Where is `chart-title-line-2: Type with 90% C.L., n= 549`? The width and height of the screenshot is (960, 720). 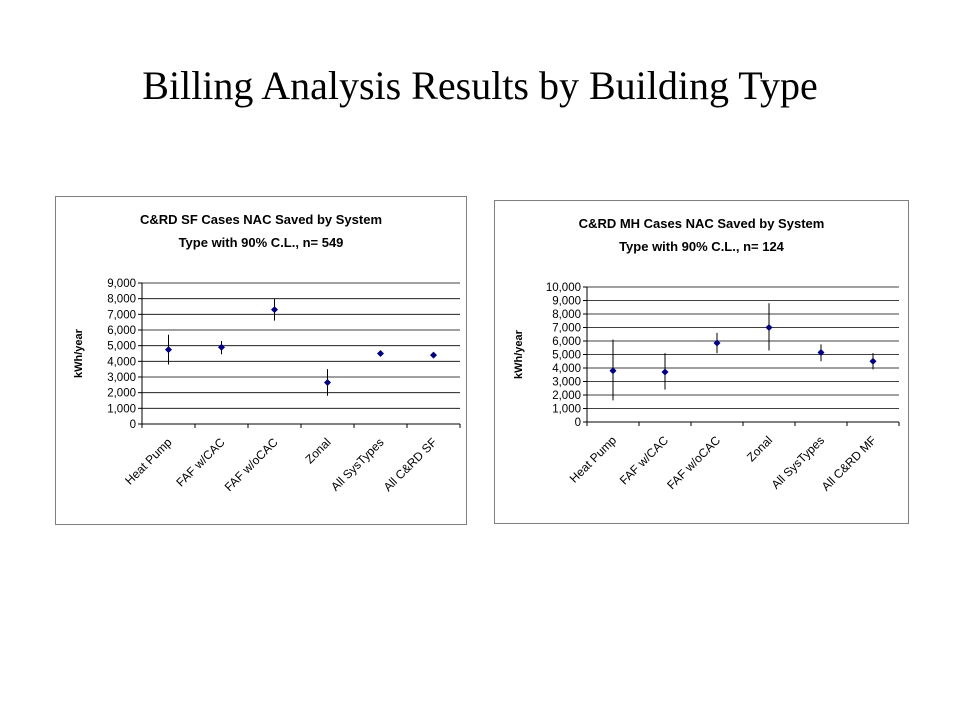
chart-title-line-2: Type with 90% C.L., n= 549 is located at coordinates (261, 242).